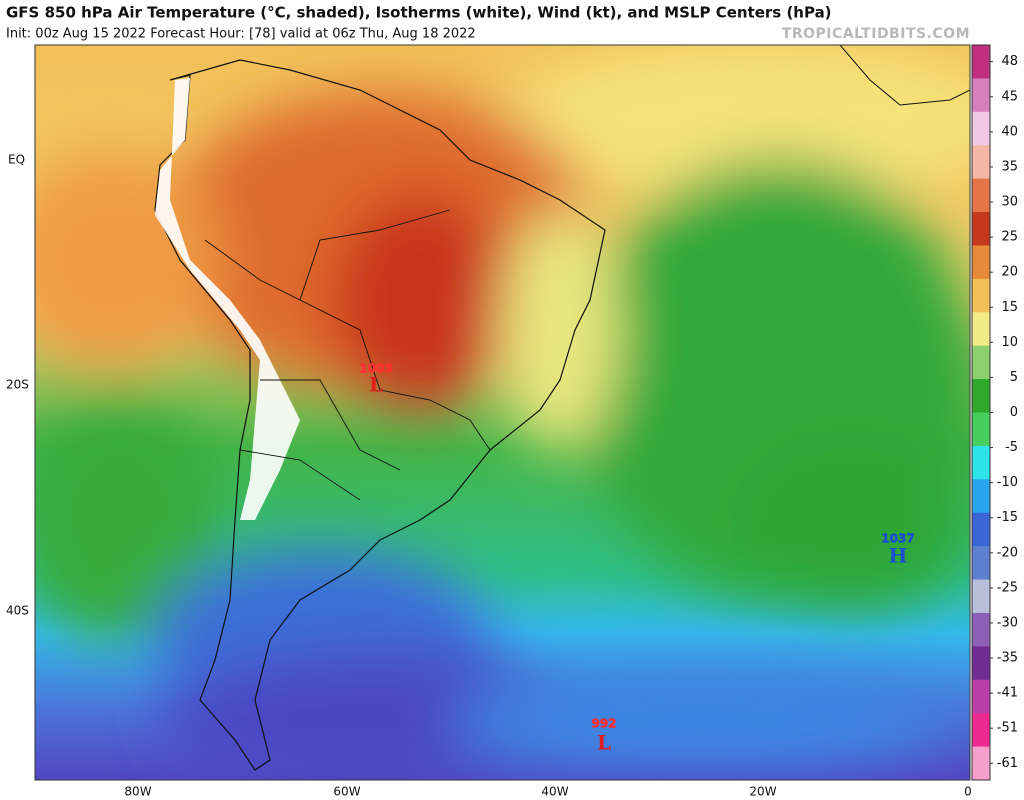 Image resolution: width=1024 pixels, height=800 pixels. I want to click on africa-coast, so click(904, 75).